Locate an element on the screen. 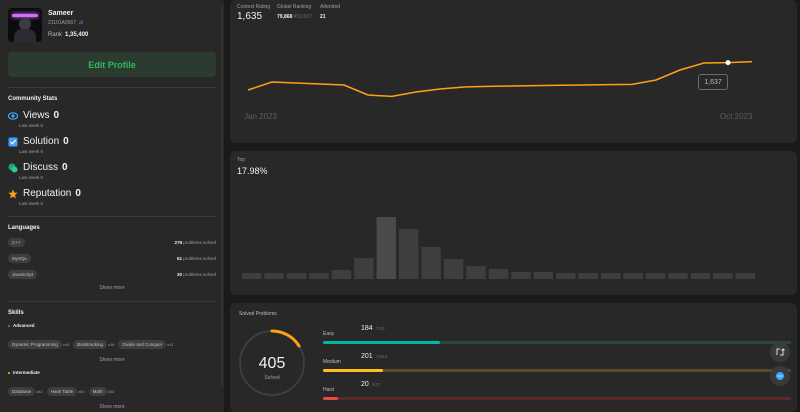 The width and height of the screenshot is (800, 412). difficulty-count: 20/637 is located at coordinates (371, 384).